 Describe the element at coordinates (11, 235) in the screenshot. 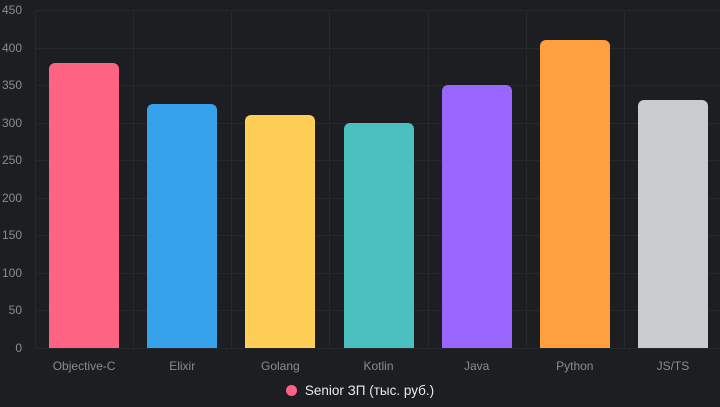

I see `y-axis-tick-label: 150` at that location.